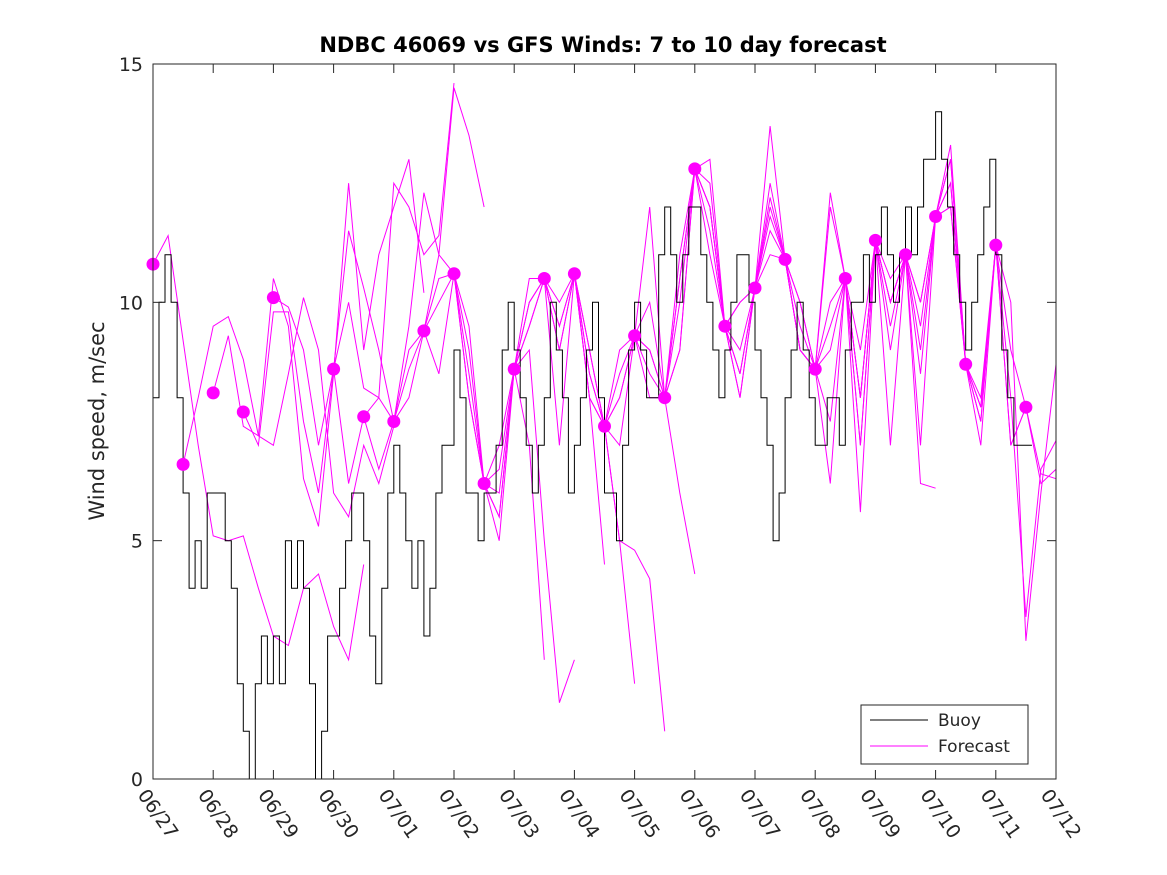 The height and width of the screenshot is (875, 1167). What do you see at coordinates (131, 65) in the screenshot?
I see `y-tick-label: 15` at bounding box center [131, 65].